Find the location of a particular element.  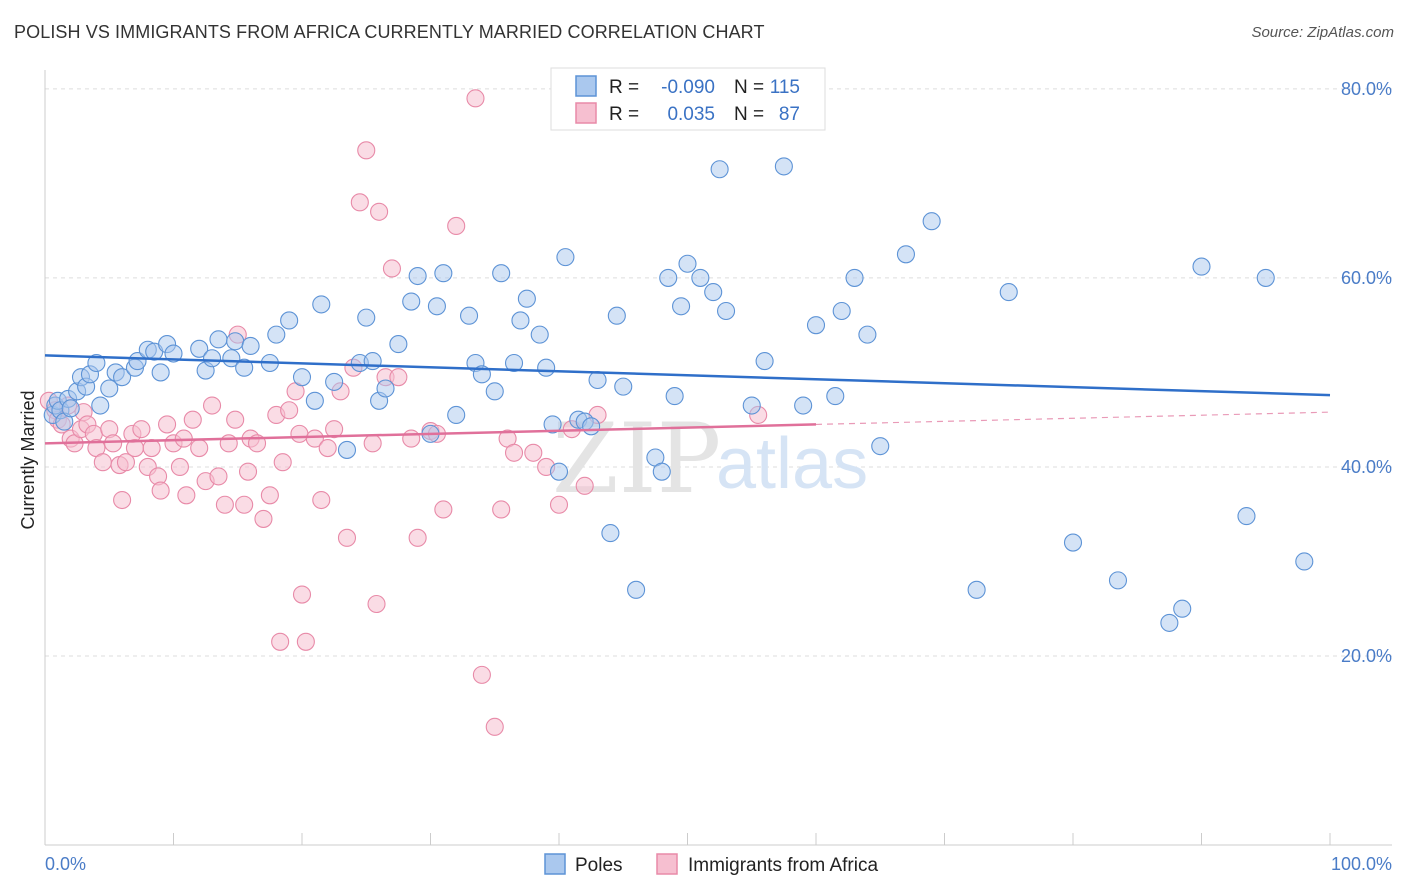

x-tick-labels: 0.0% 100.0% is located at coordinates (718, 864).